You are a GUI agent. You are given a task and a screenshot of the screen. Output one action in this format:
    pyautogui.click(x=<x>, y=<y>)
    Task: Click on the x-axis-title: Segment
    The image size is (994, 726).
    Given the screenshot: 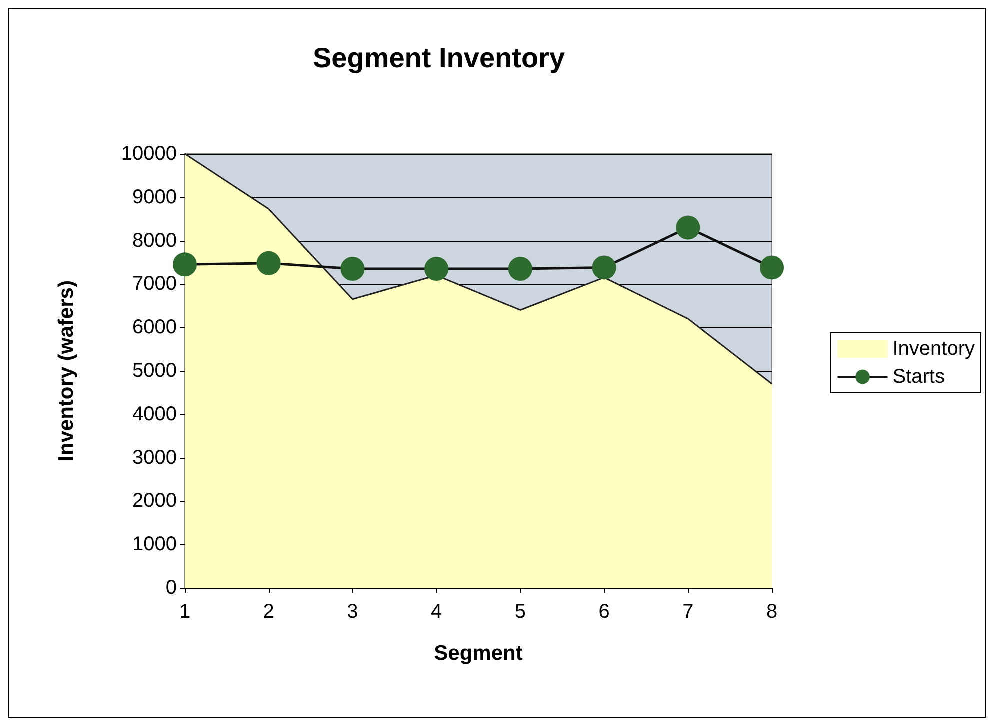 What is the action you would take?
    pyautogui.click(x=478, y=653)
    